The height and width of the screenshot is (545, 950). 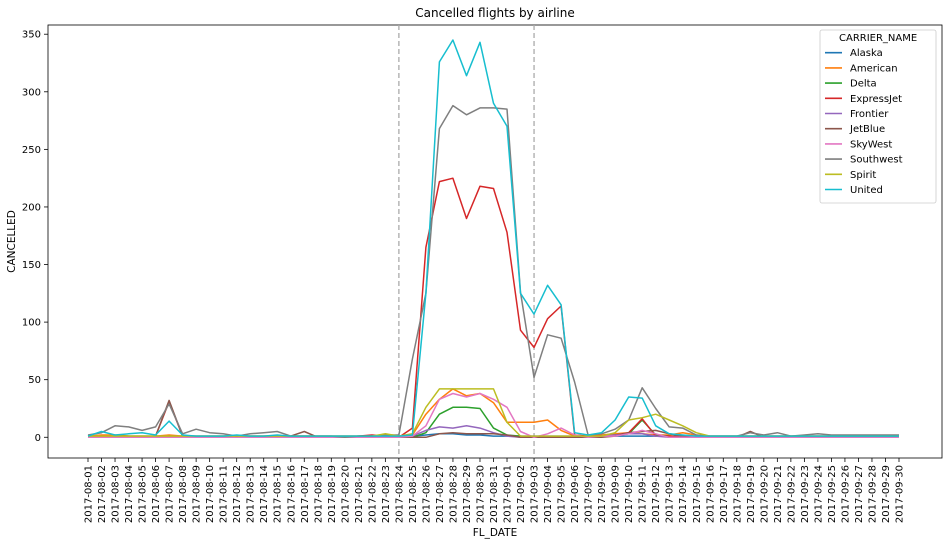 I want to click on legend-label-expressjet: ExpressJet, so click(x=876, y=99).